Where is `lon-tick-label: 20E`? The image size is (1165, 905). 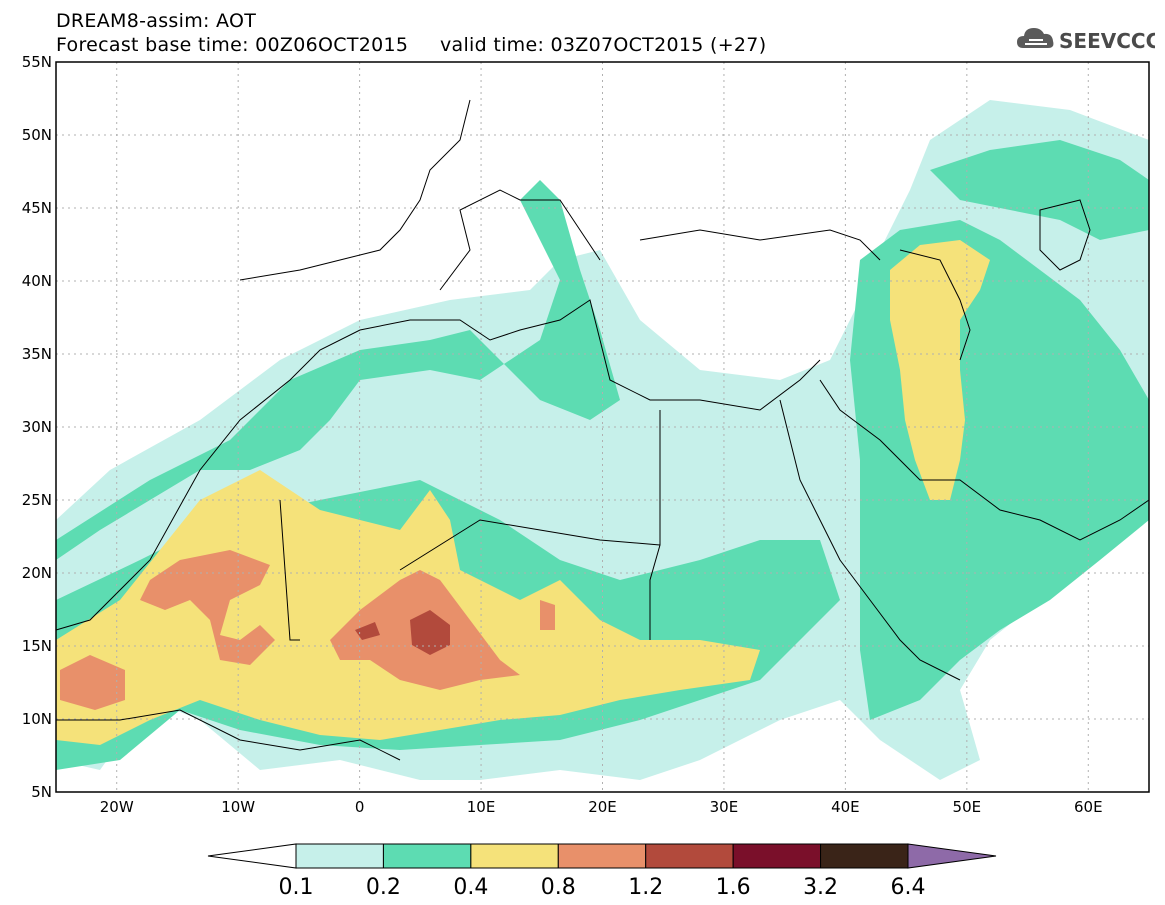
lon-tick-label: 20E is located at coordinates (602, 807).